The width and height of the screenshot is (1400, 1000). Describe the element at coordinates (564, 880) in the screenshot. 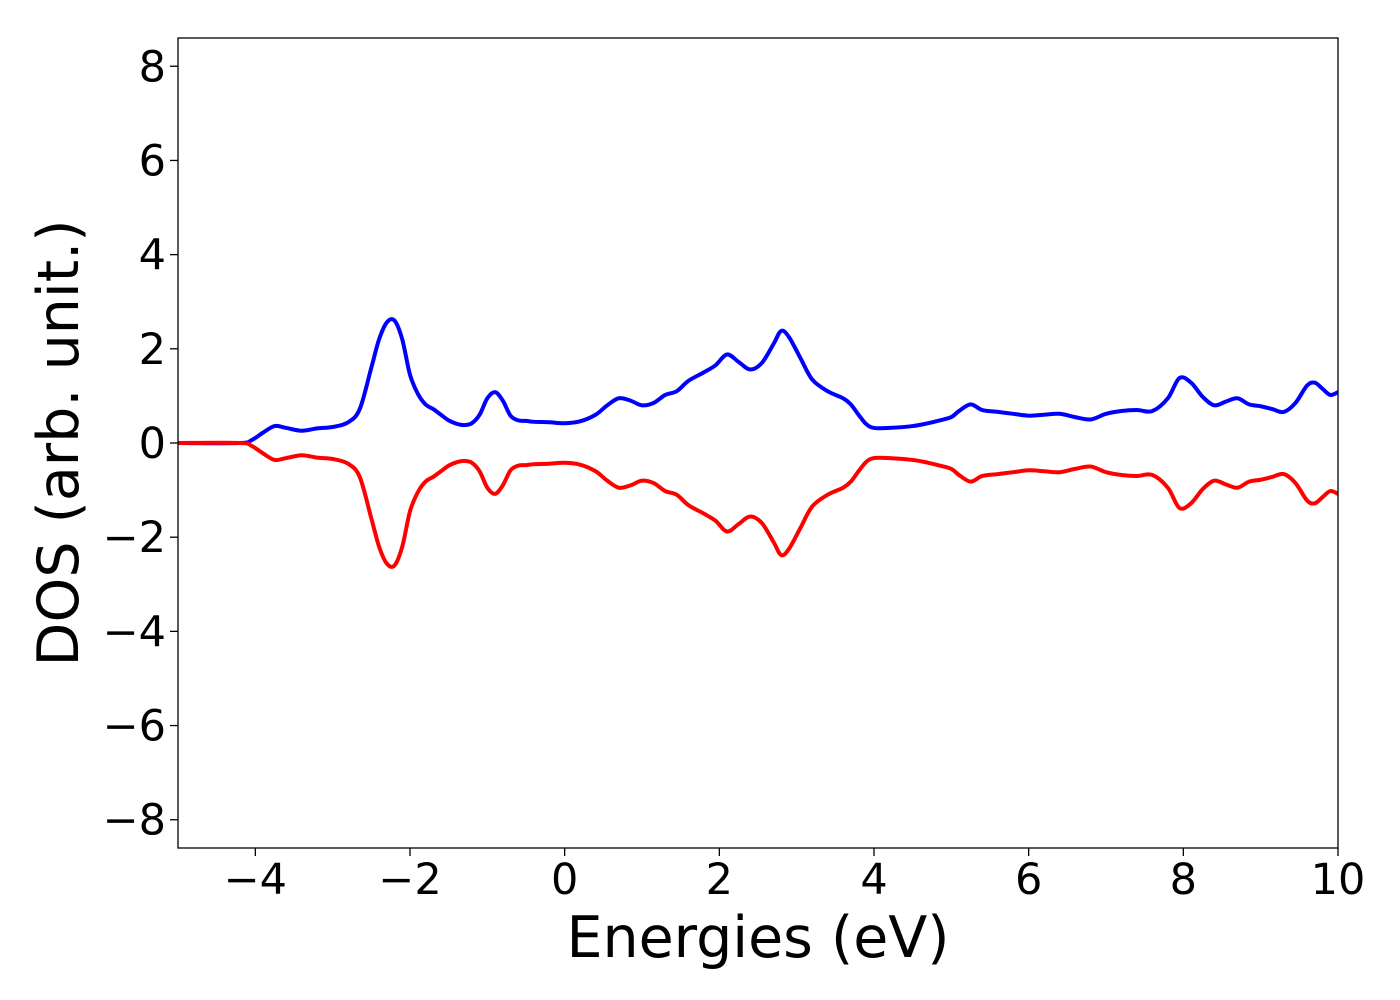

I see `x-tick-label: 0` at that location.